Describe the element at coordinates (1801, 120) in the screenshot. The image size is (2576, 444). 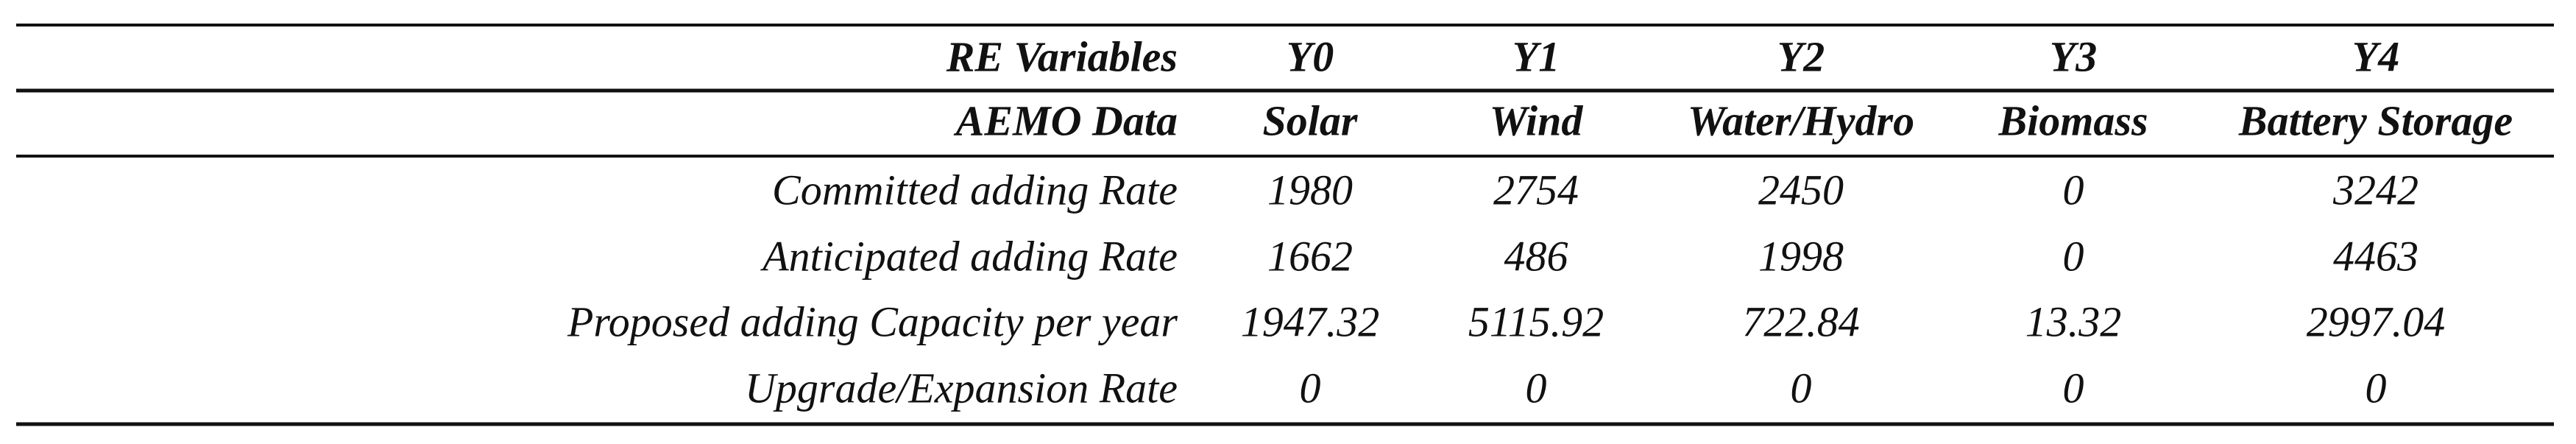
I see `header-cell: Water/Hydro` at that location.